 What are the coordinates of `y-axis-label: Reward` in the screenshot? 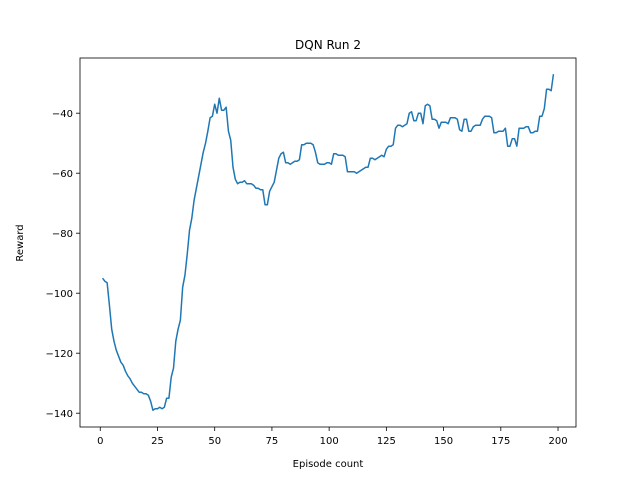 It's located at (20, 242).